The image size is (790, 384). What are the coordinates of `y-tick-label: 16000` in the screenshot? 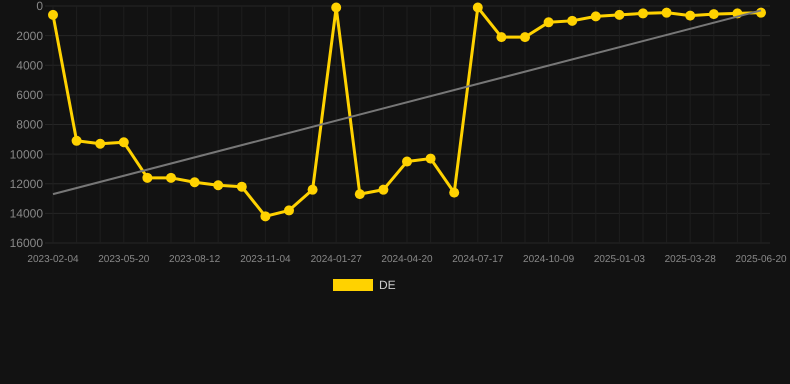 It's located at (27, 243).